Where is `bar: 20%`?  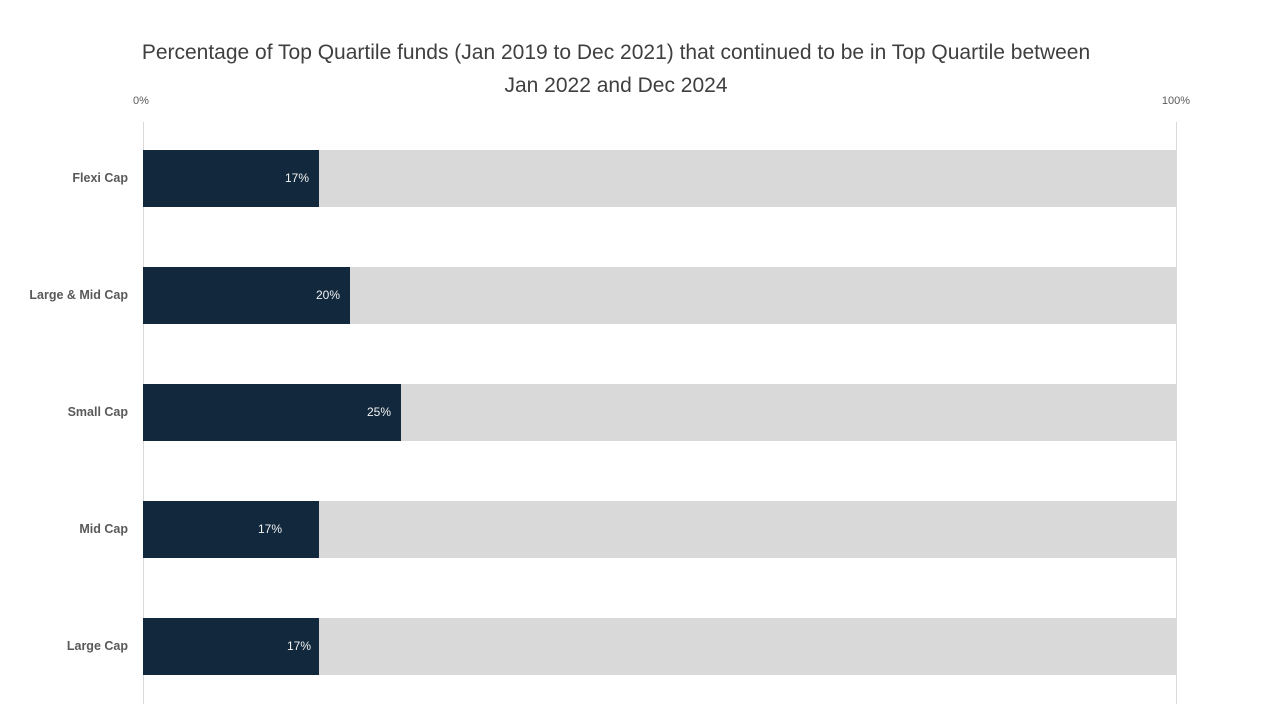
bar: 20% is located at coordinates (246, 295).